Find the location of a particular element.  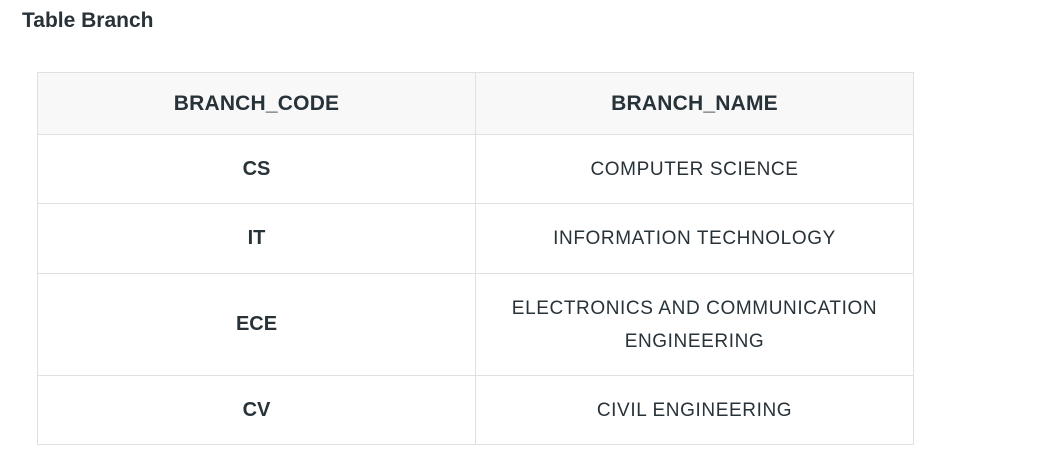

table-row: IT INFORMATION TECHNOLOGY is located at coordinates (475, 238).